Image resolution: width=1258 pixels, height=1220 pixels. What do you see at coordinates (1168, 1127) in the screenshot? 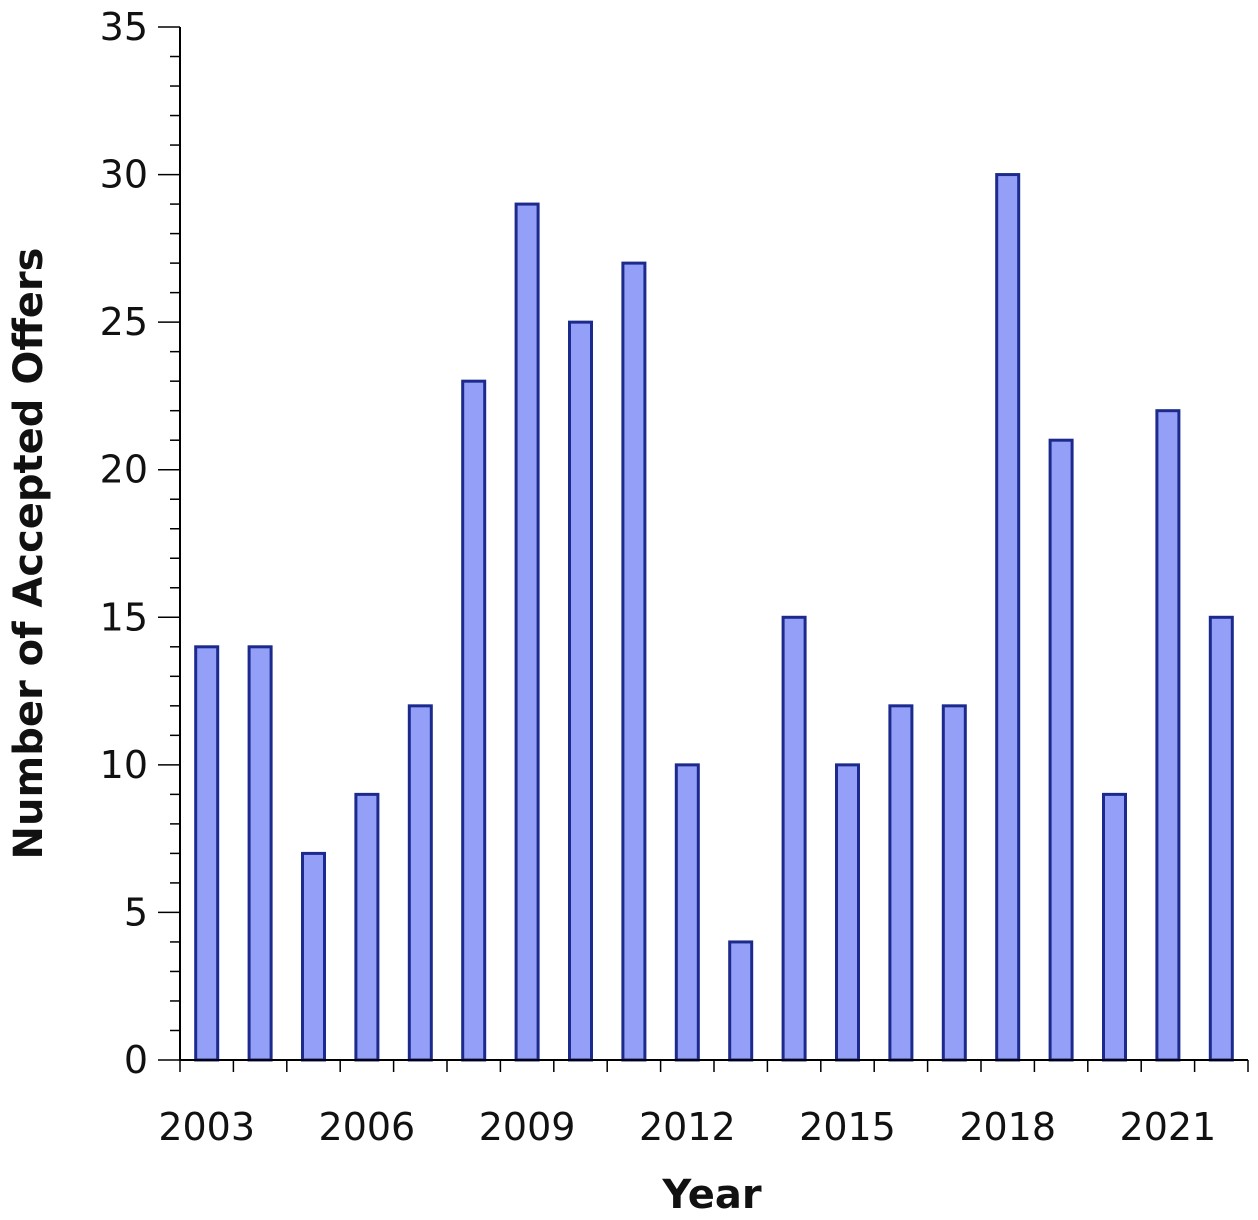
I see `x-tick-label: 2021` at bounding box center [1168, 1127].